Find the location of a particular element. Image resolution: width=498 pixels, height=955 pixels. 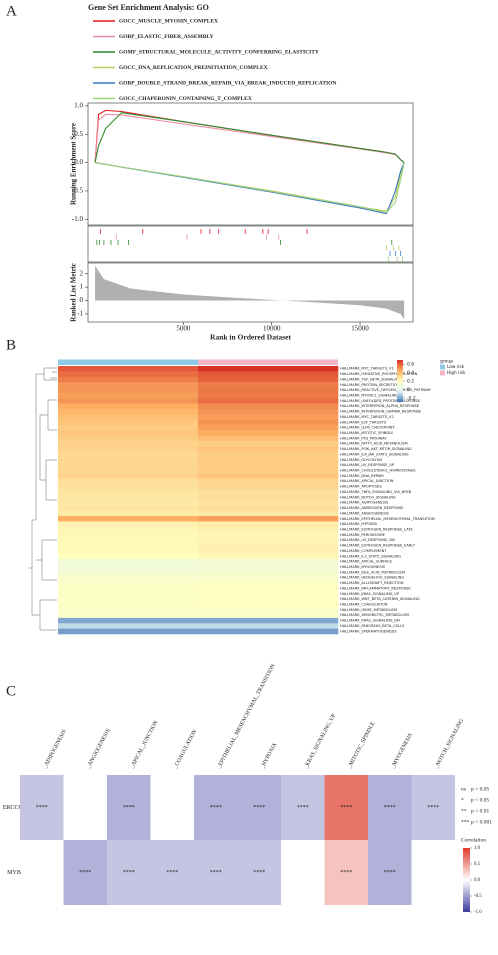

row-label: HALLMARK_MTORC1_SIGNALING is located at coordinates (369, 395).